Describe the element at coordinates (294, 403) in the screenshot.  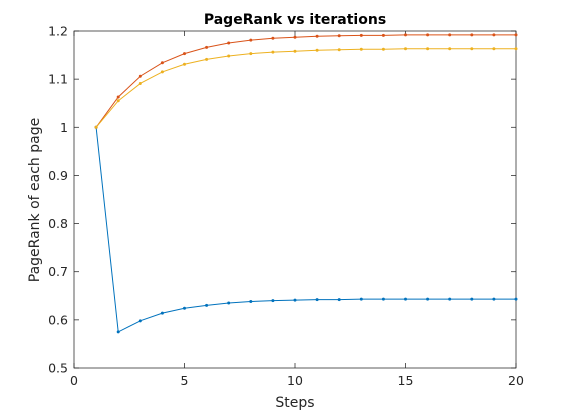
I see `x-axis-label: Steps` at that location.